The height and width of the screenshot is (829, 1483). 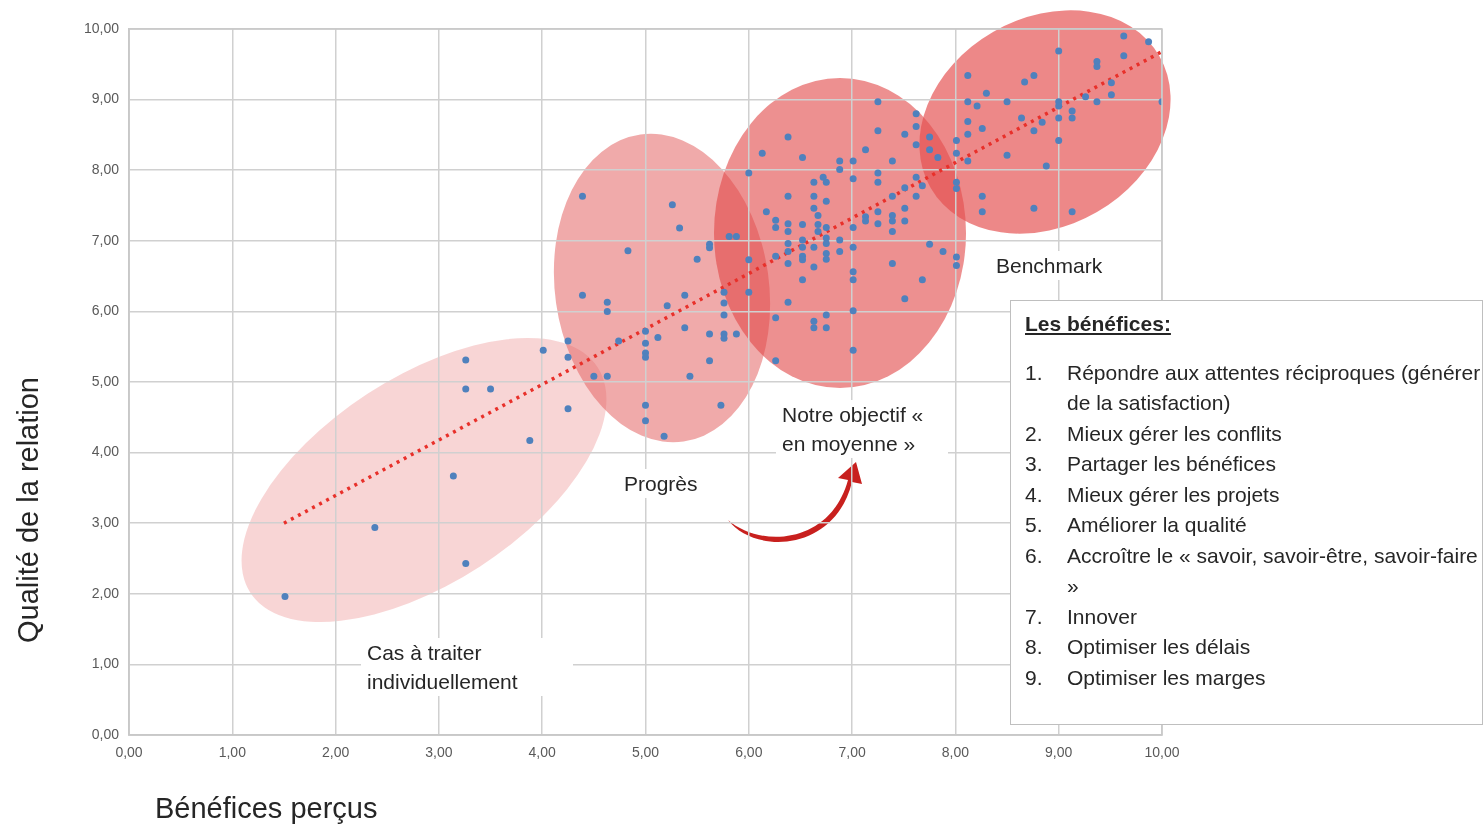 What do you see at coordinates (105, 733) in the screenshot?
I see `y-tick-label: 0,00` at bounding box center [105, 733].